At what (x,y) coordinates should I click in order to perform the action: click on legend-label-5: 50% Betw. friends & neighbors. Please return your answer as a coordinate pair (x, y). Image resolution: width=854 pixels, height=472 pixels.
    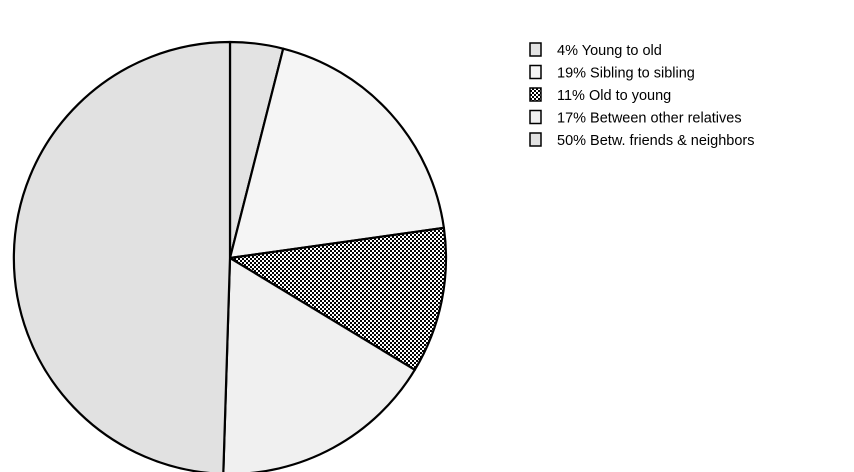
    Looking at the image, I should click on (655, 141).